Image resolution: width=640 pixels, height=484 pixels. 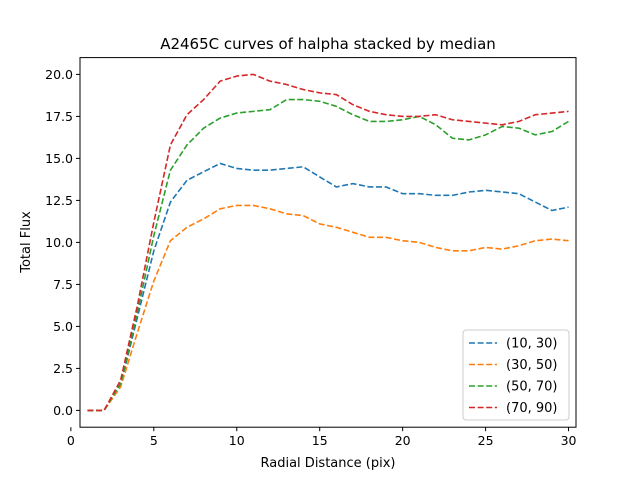 What do you see at coordinates (403, 440) in the screenshot?
I see `x-tick-label: 20` at bounding box center [403, 440].